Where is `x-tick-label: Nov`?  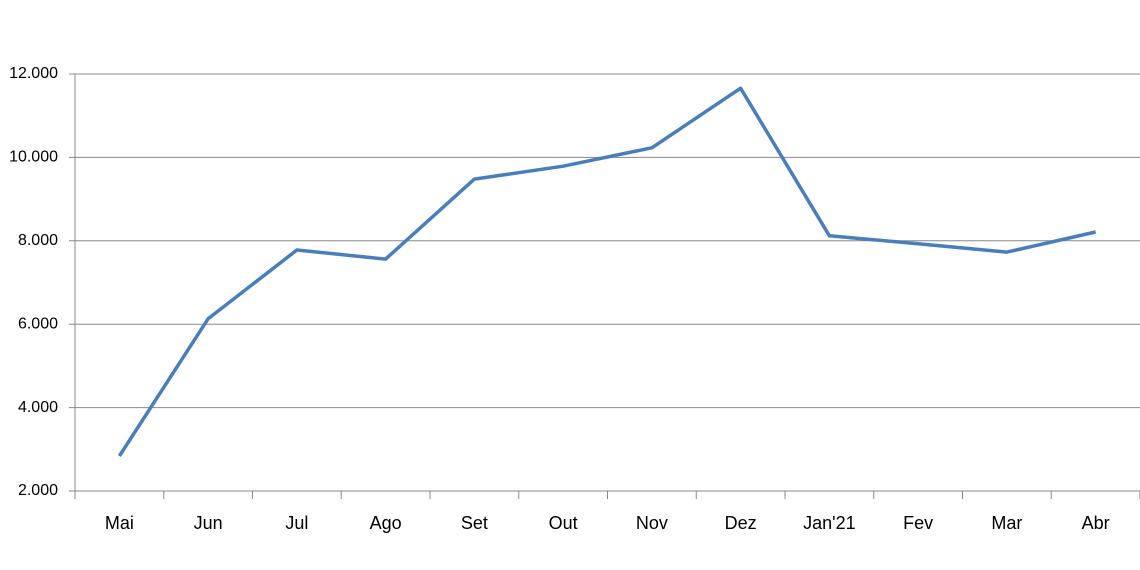 x-tick-label: Nov is located at coordinates (652, 523).